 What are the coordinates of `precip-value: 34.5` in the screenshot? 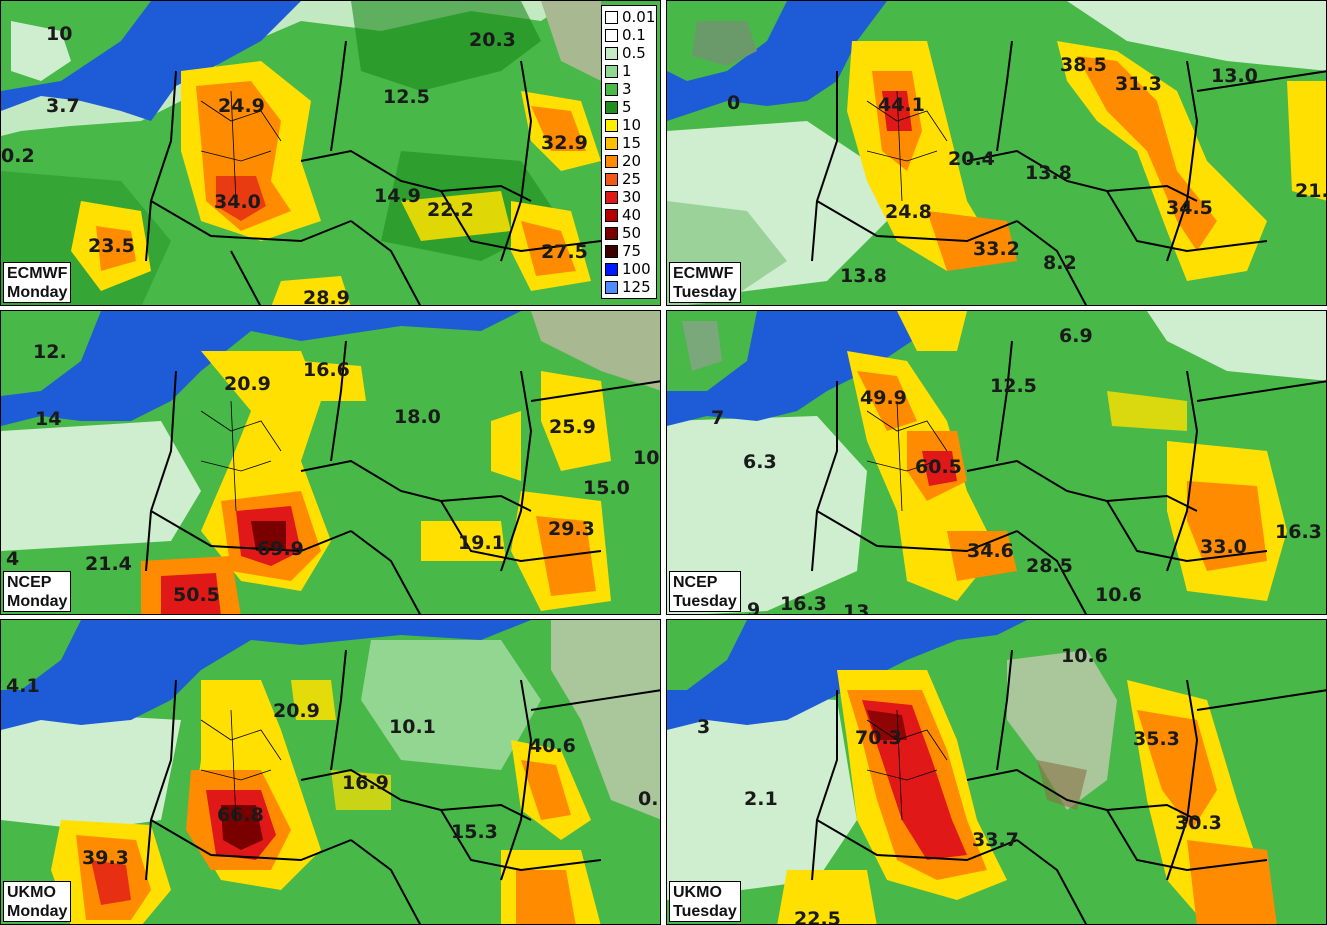 It's located at (1189, 208).